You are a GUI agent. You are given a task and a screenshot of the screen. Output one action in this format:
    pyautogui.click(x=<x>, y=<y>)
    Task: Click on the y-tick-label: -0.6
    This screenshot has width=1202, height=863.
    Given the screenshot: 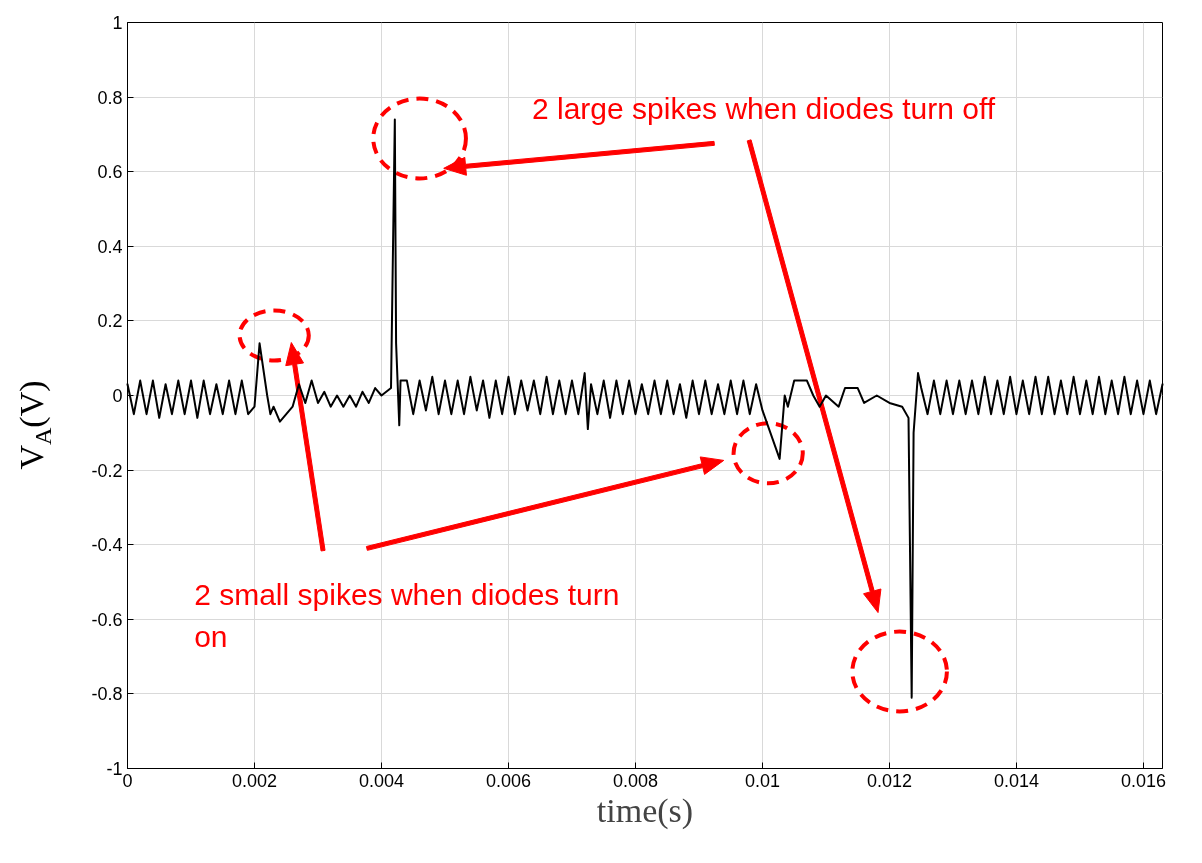 What is the action you would take?
    pyautogui.click(x=107, y=619)
    